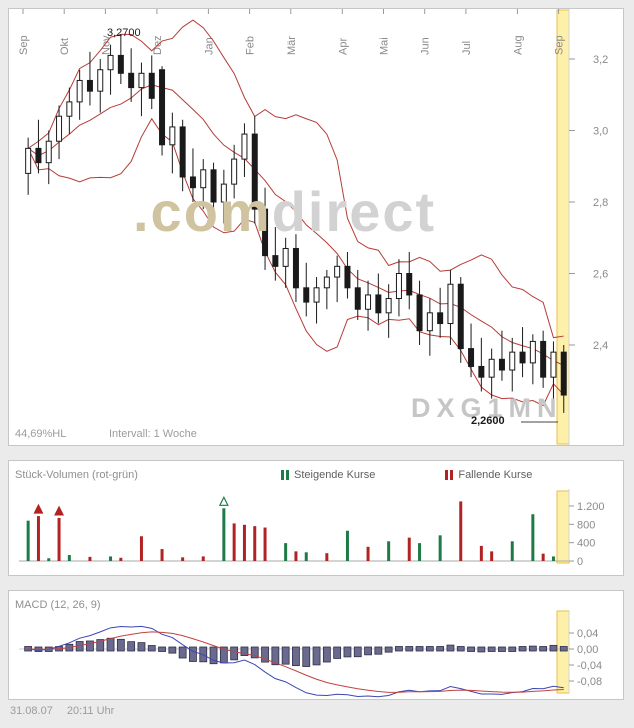 This screenshot has width=634, height=728. I want to click on svg-text: 1.200, so click(591, 507).